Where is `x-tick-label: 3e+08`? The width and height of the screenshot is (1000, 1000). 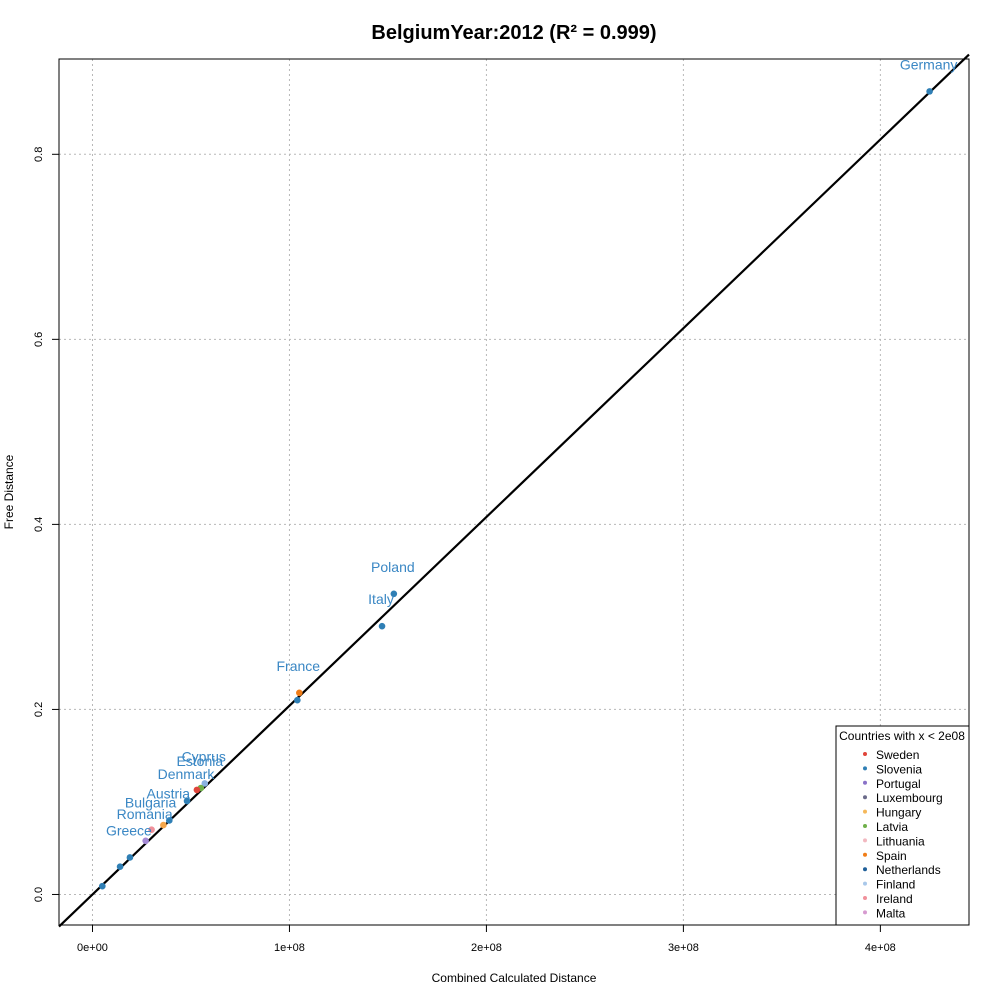 x-tick-label: 3e+08 is located at coordinates (683, 948).